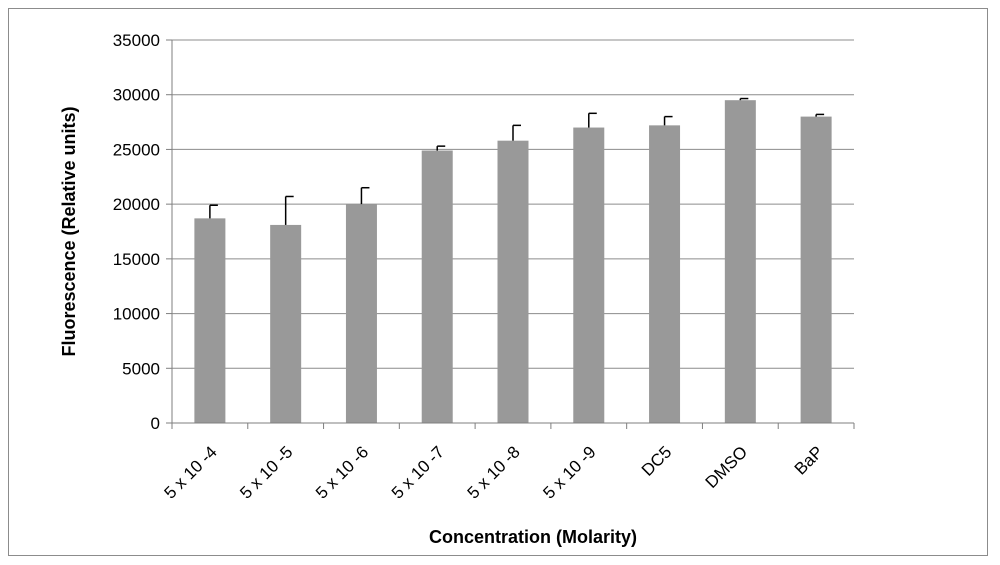 This screenshot has width=1000, height=565. I want to click on x-tick-label: 5 x 10 -7, so click(418, 472).